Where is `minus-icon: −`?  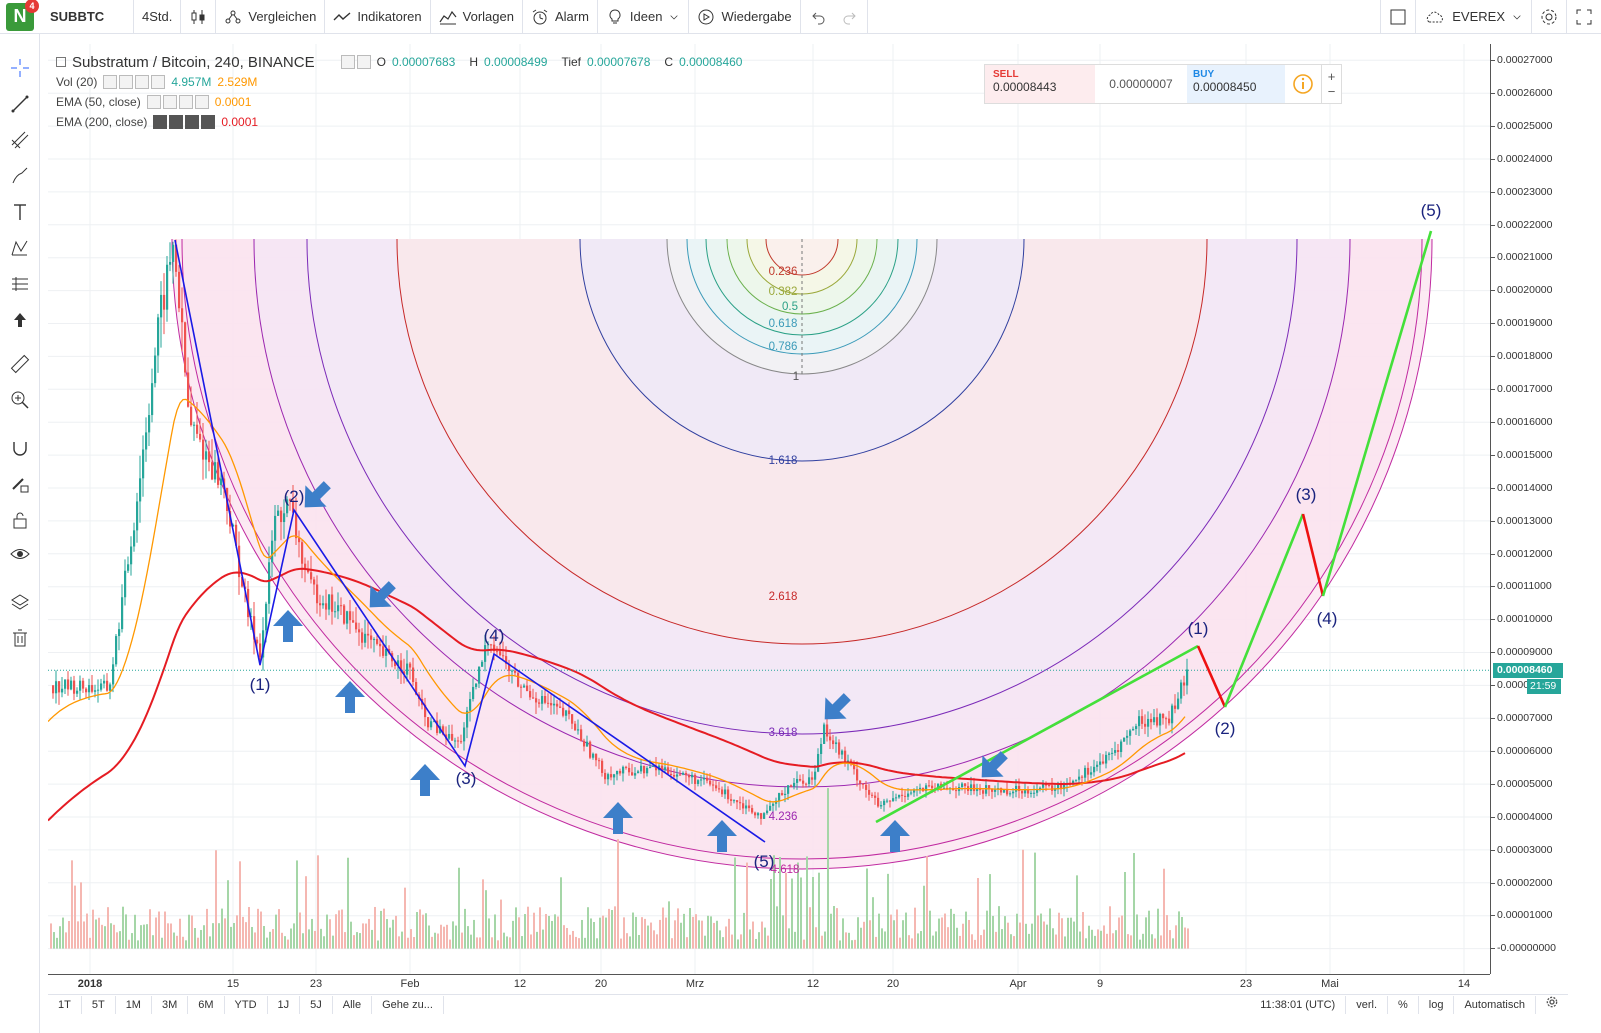 minus-icon: − is located at coordinates (1331, 91).